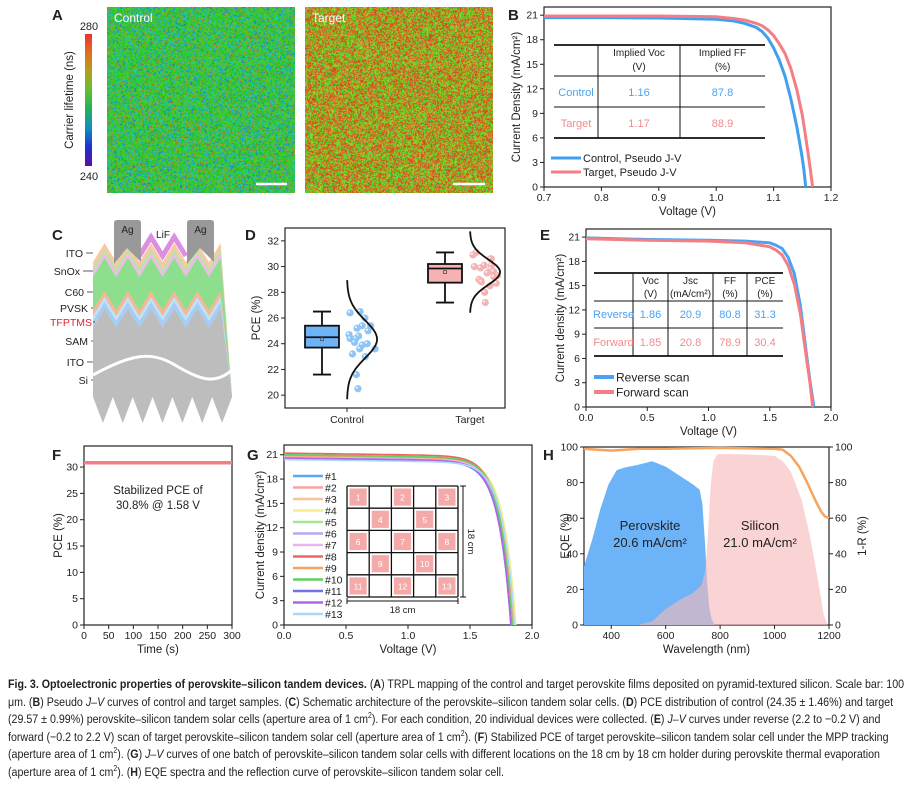 The image size is (908, 807). What do you see at coordinates (838, 626) in the screenshot?
I see `y2-tick-label: 0` at bounding box center [838, 626].